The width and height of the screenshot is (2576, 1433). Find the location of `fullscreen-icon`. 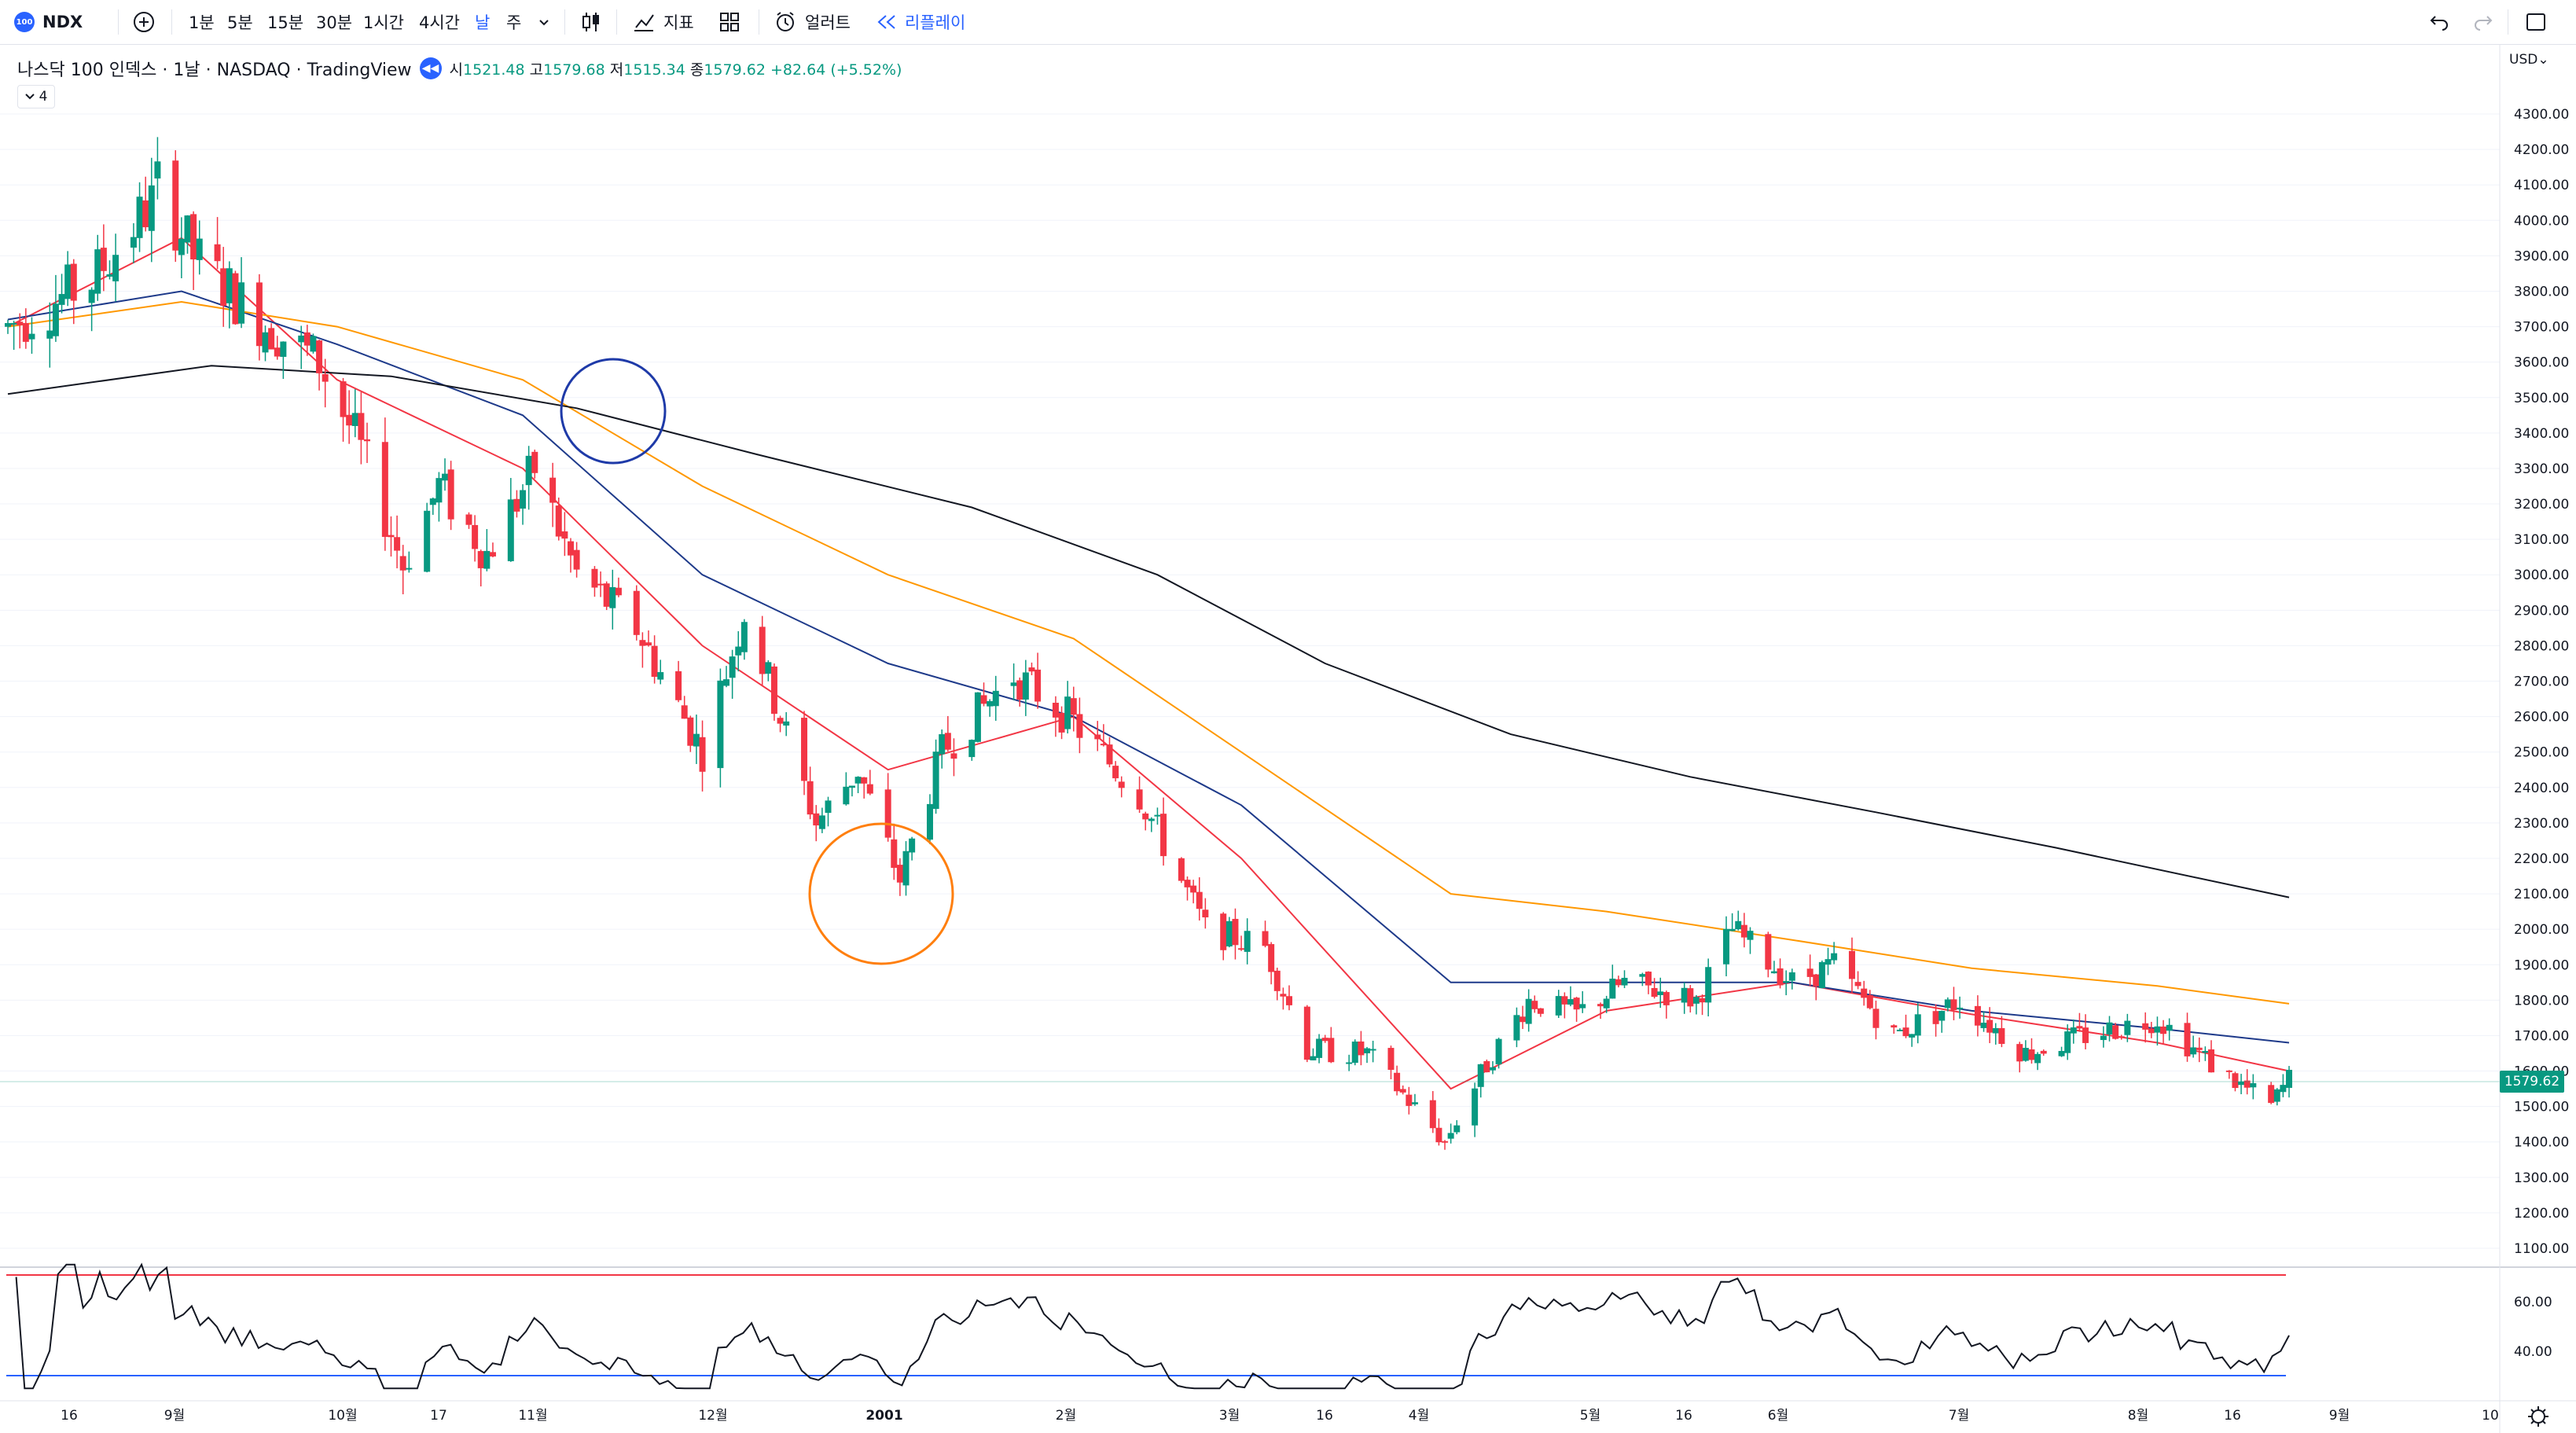

fullscreen-icon is located at coordinates (2536, 22).